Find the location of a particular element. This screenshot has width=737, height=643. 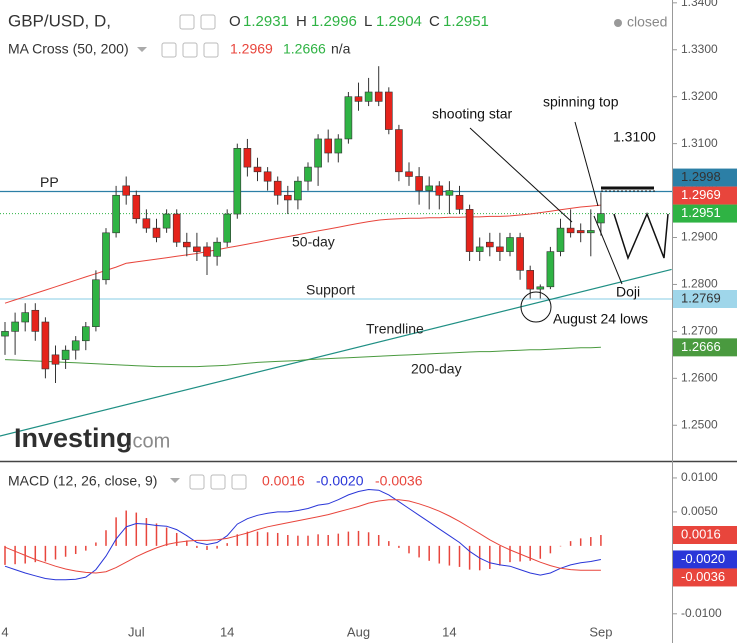

level-label: Support is located at coordinates (330, 290).